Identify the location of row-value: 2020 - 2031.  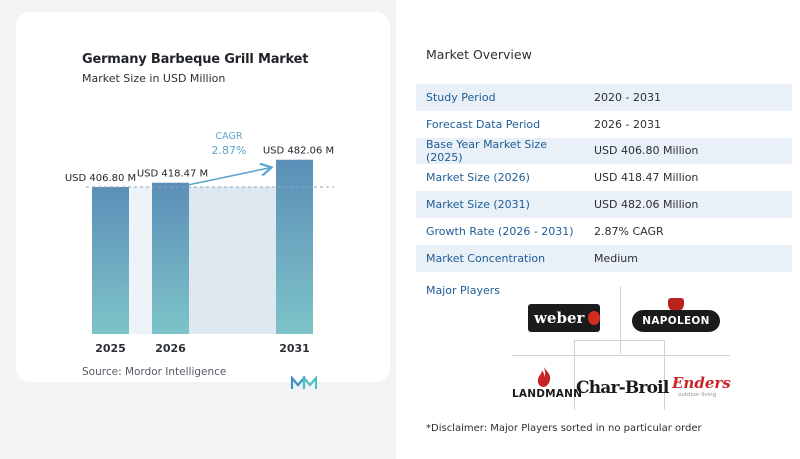
(688, 97).